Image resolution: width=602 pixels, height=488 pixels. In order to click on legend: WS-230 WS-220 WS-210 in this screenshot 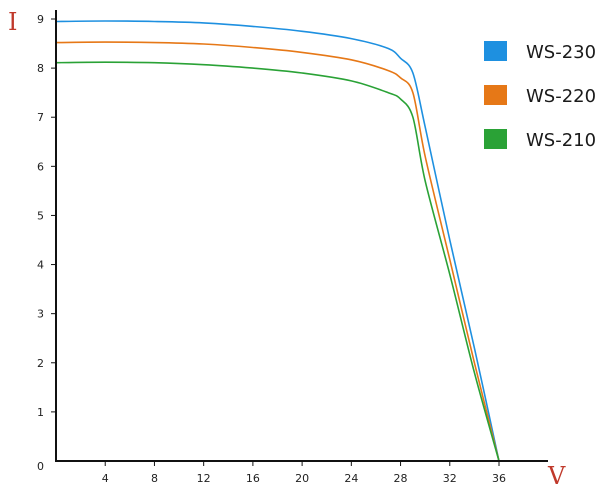, I will do `click(540, 96)`.